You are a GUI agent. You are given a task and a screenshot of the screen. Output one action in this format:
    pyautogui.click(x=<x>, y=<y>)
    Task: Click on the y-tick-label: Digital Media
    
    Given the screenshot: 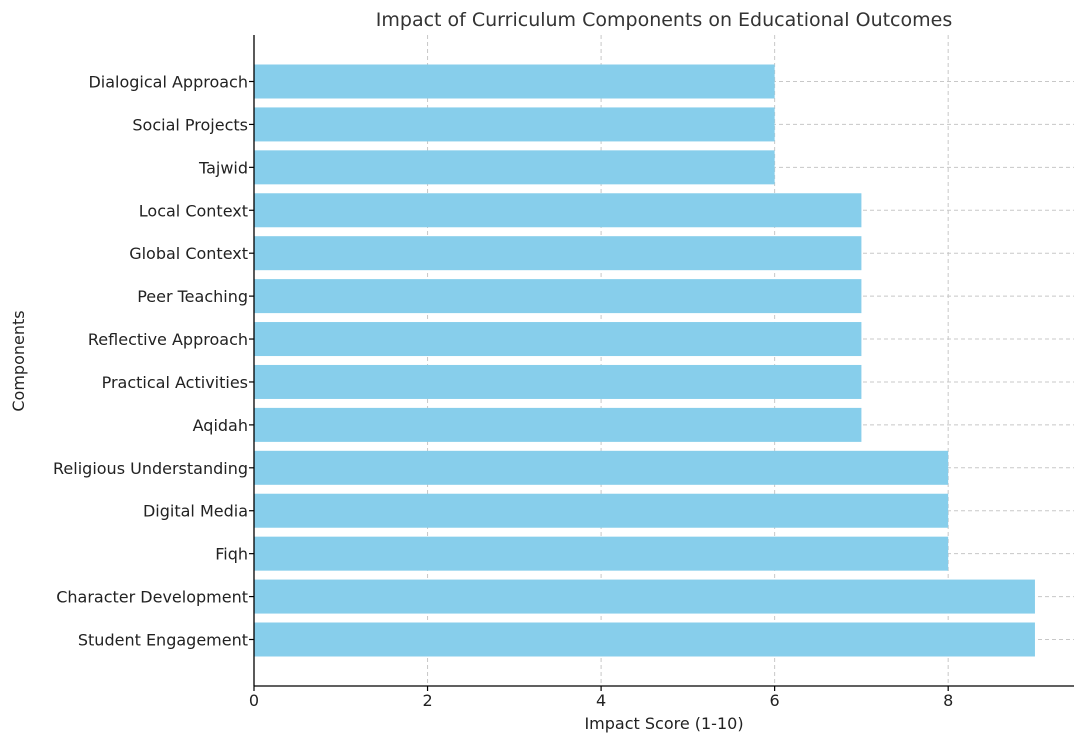 What is the action you would take?
    pyautogui.click(x=195, y=511)
    